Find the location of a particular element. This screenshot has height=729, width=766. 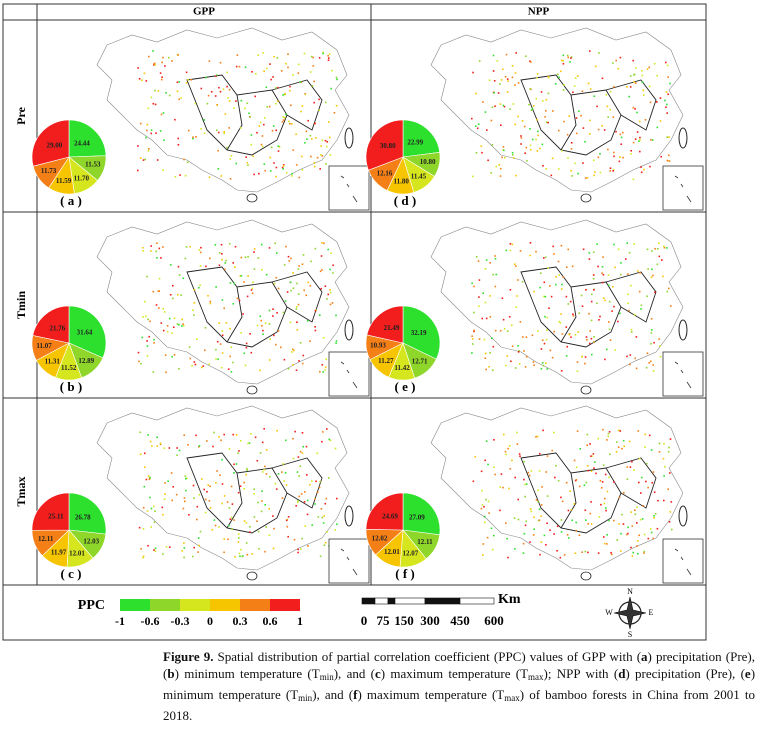

inset-map is located at coordinates (349, 188).